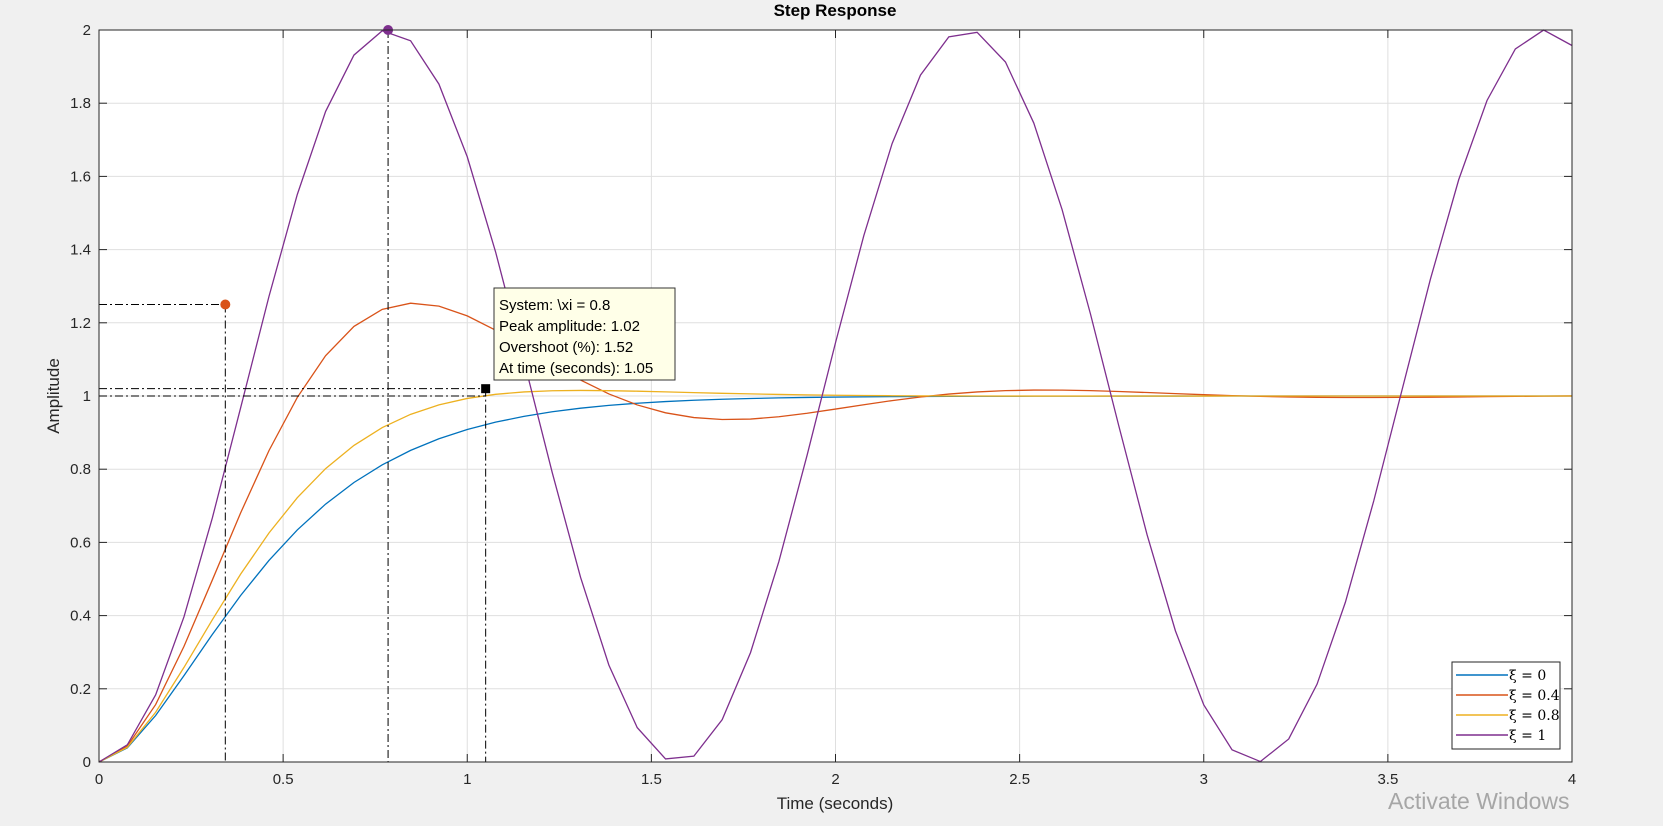 The image size is (1663, 826). Describe the element at coordinates (1527, 676) in the screenshot. I see `legend-entry-0: ξ = 0` at that location.